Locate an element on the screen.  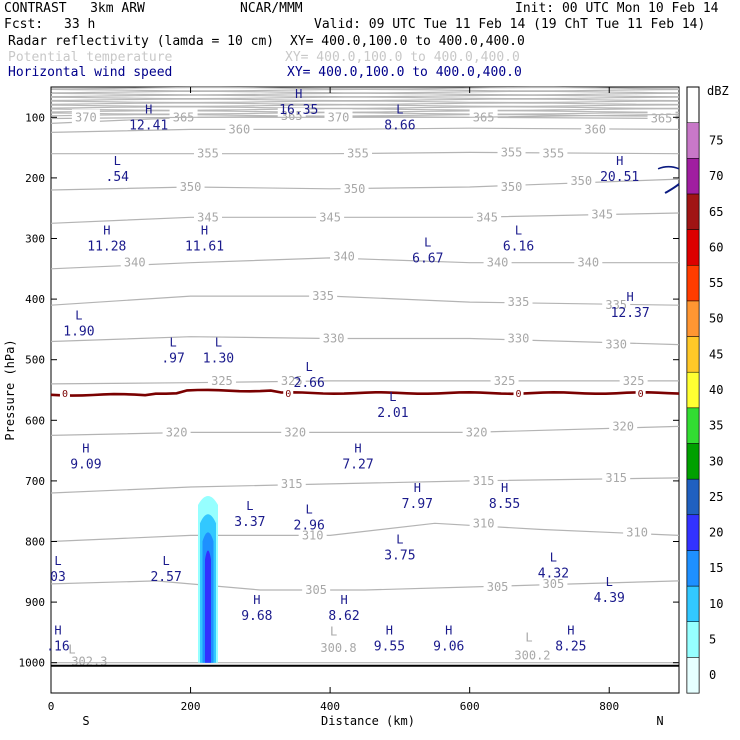
colorbar-label: 30 is located at coordinates (716, 461).